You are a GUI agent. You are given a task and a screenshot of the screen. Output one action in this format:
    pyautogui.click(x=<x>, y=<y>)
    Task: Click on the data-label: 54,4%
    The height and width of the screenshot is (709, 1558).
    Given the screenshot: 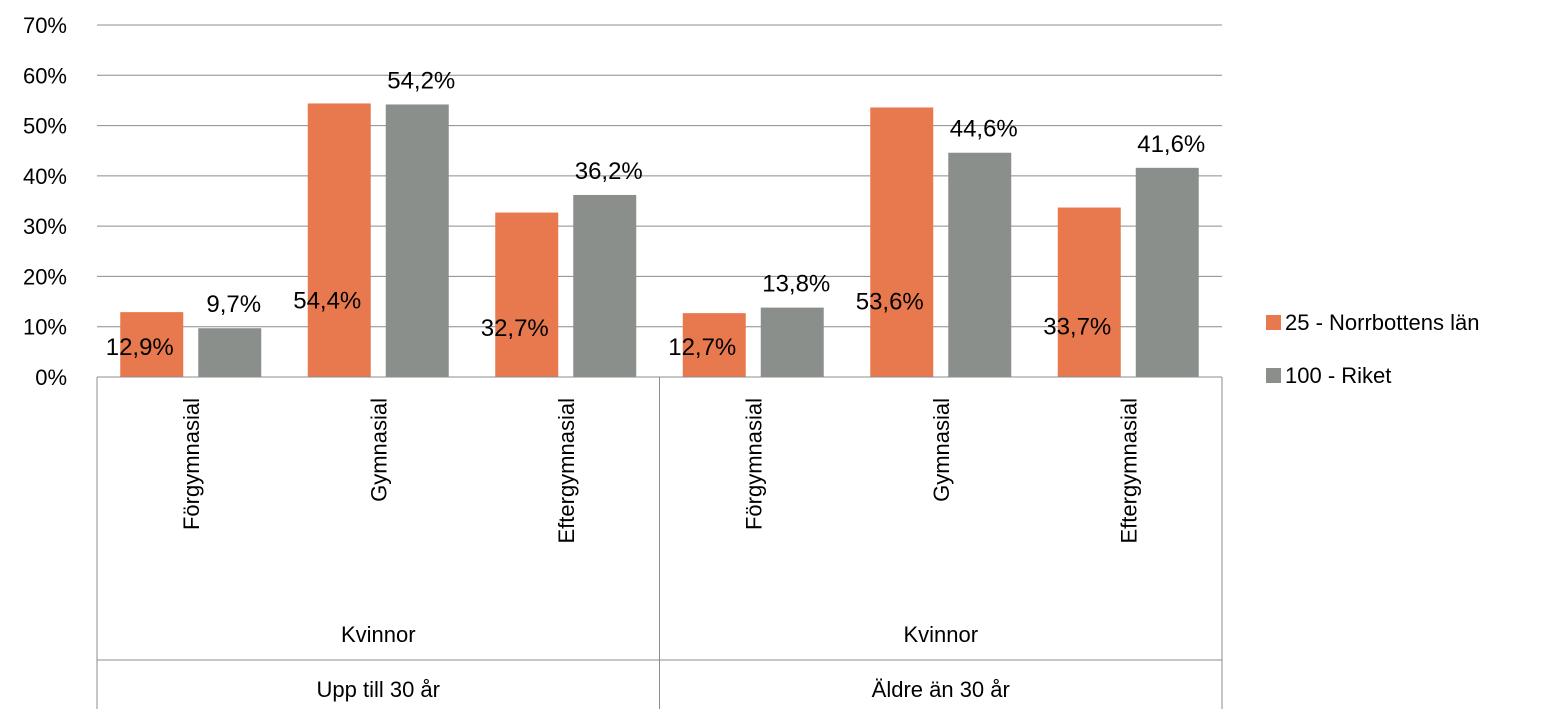 What is the action you would take?
    pyautogui.click(x=327, y=301)
    